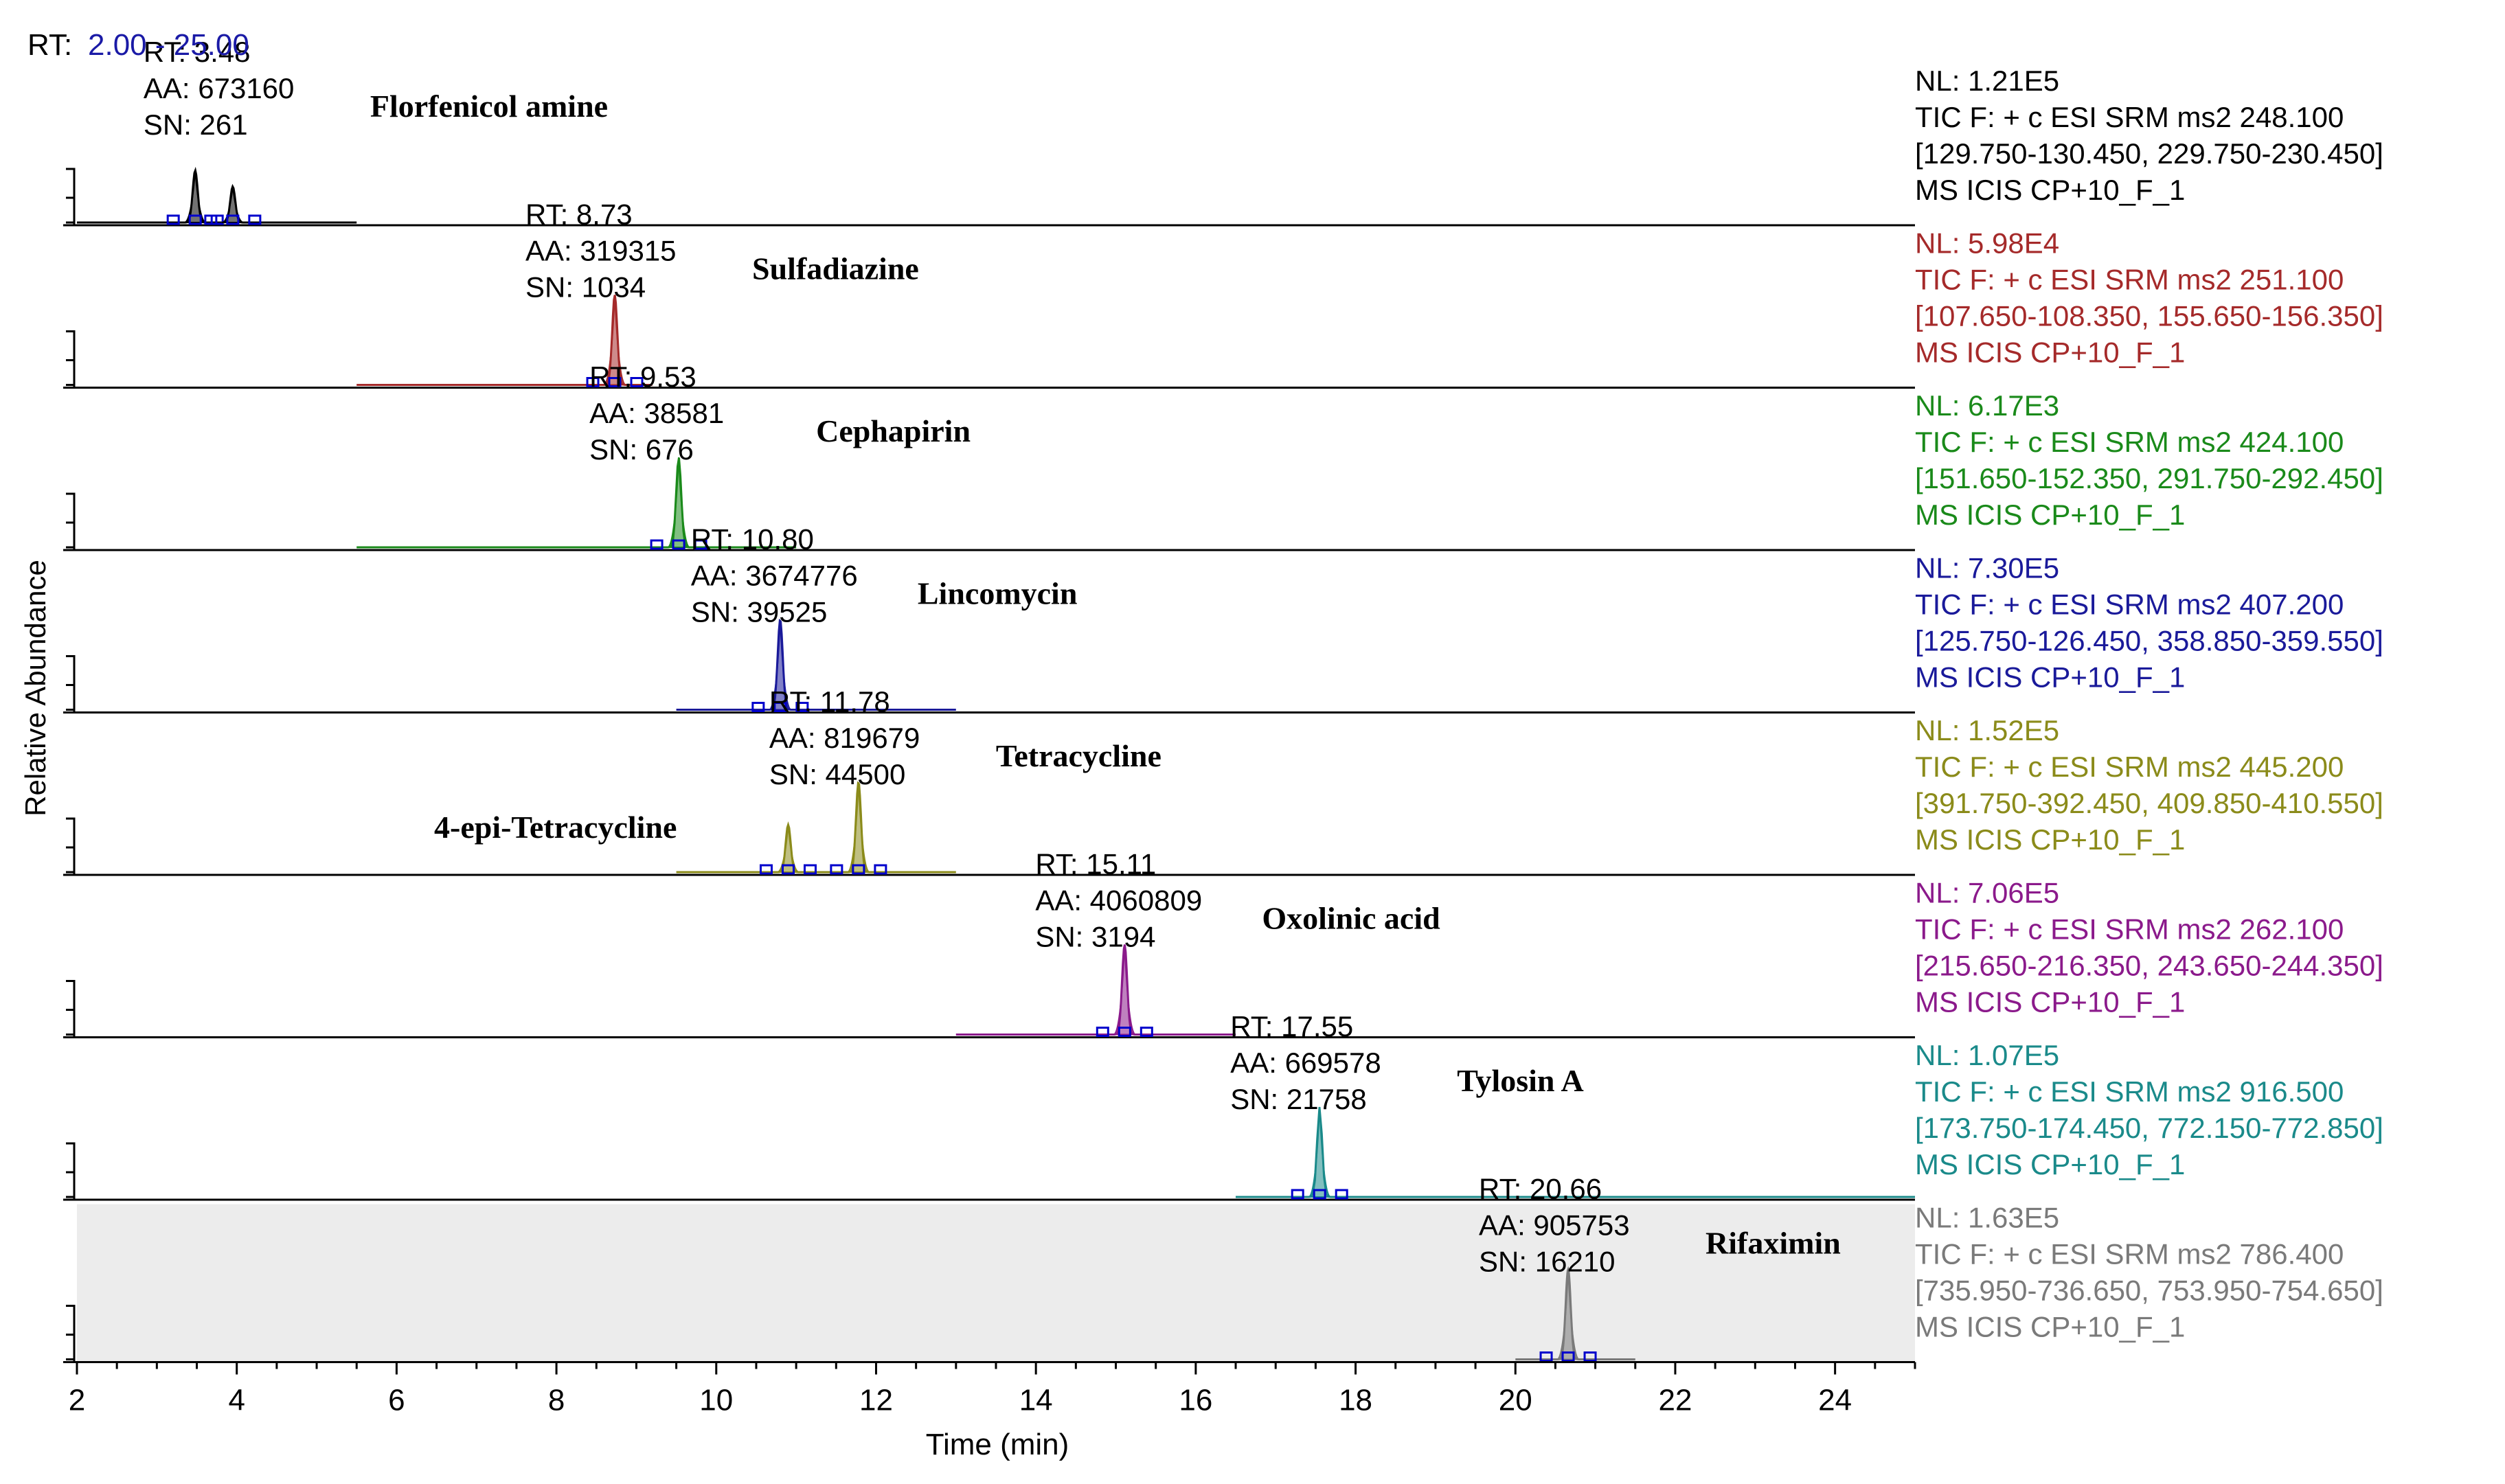 The width and height of the screenshot is (2505, 1484). Describe the element at coordinates (237, 1401) in the screenshot. I see `x-tick-label: 4` at that location.